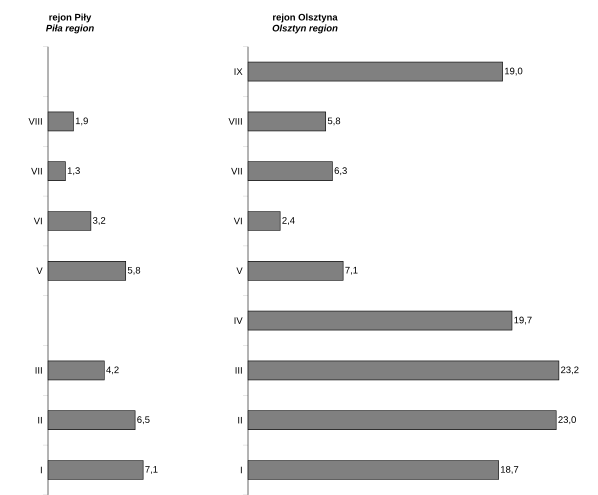 The image size is (598, 495). What do you see at coordinates (74, 171) in the screenshot?
I see `data-label: 1,3` at bounding box center [74, 171].